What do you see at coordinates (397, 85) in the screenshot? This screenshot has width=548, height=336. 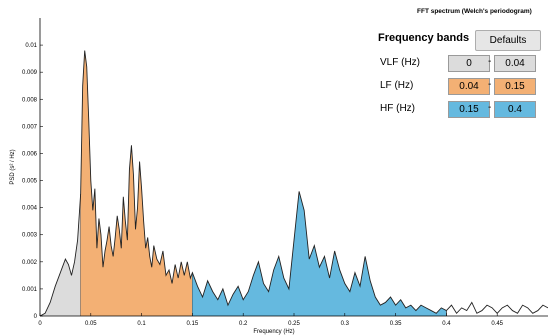 I see `band-label-lf: LF (Hz)` at bounding box center [397, 85].